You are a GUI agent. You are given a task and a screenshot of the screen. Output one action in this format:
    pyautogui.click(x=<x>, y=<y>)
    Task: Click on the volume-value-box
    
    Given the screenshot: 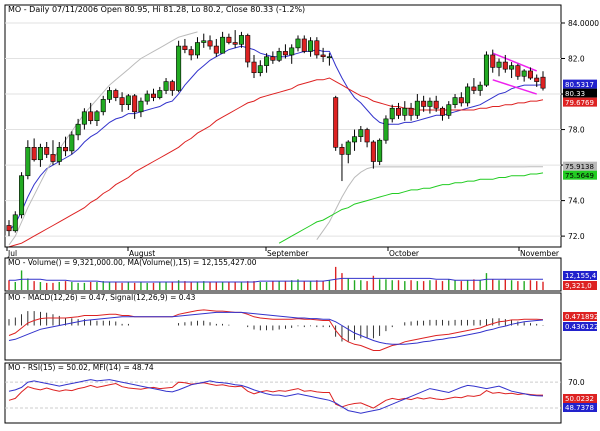 What is the action you would take?
    pyautogui.click(x=580, y=285)
    